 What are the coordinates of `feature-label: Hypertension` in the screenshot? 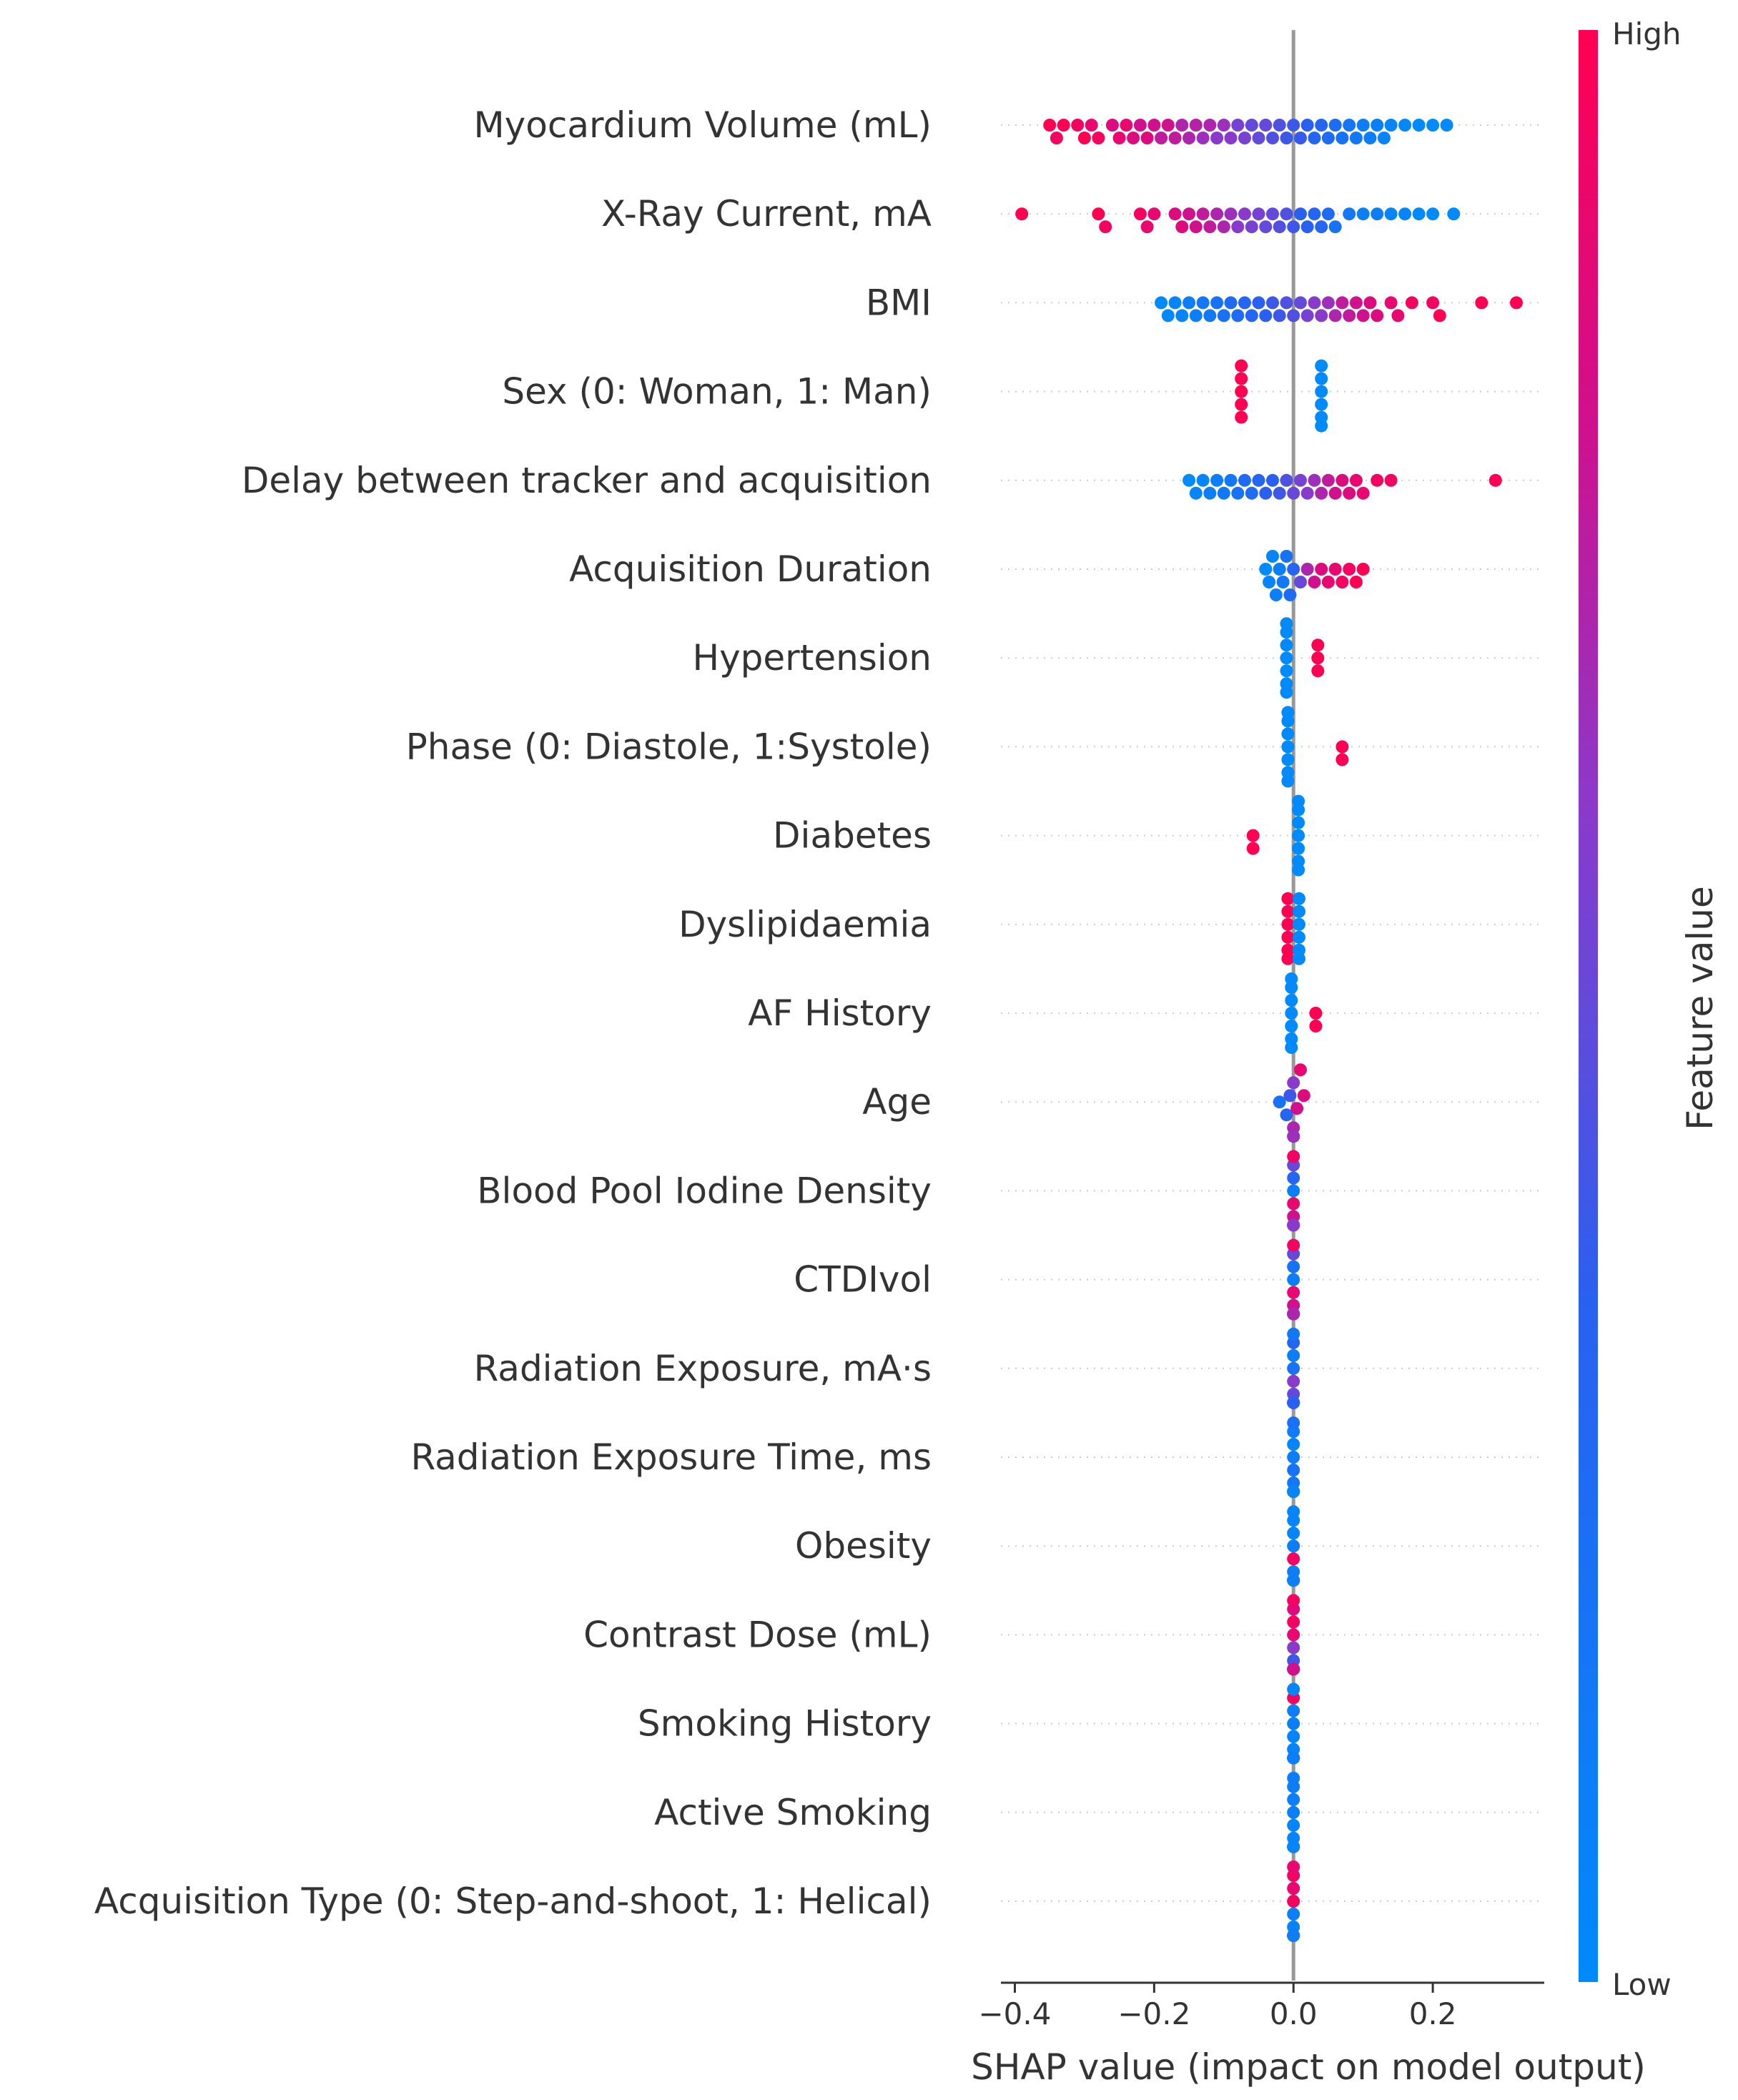 It's located at (812, 658).